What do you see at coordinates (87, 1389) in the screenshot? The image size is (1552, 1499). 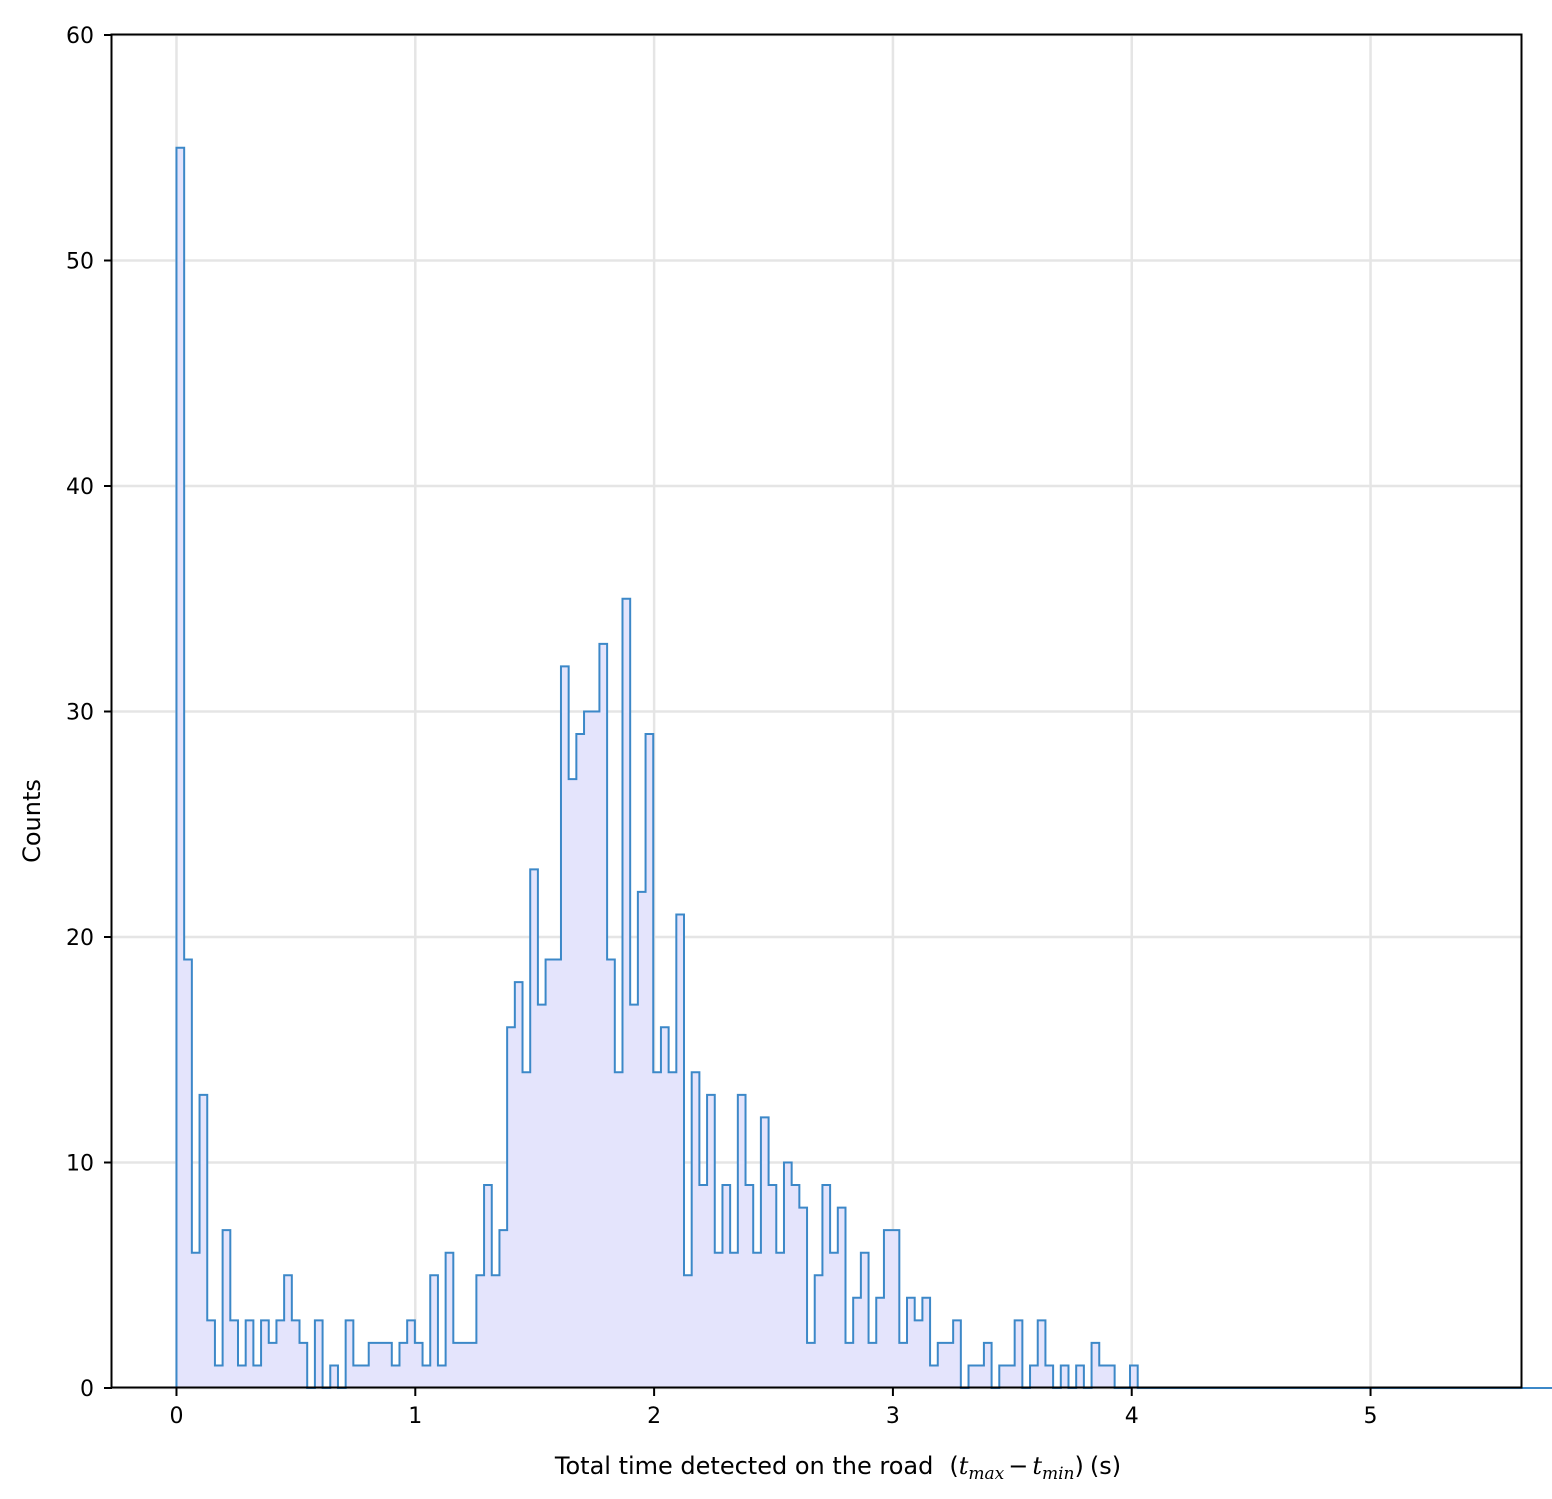 I see `y-tick-label: 0` at bounding box center [87, 1389].